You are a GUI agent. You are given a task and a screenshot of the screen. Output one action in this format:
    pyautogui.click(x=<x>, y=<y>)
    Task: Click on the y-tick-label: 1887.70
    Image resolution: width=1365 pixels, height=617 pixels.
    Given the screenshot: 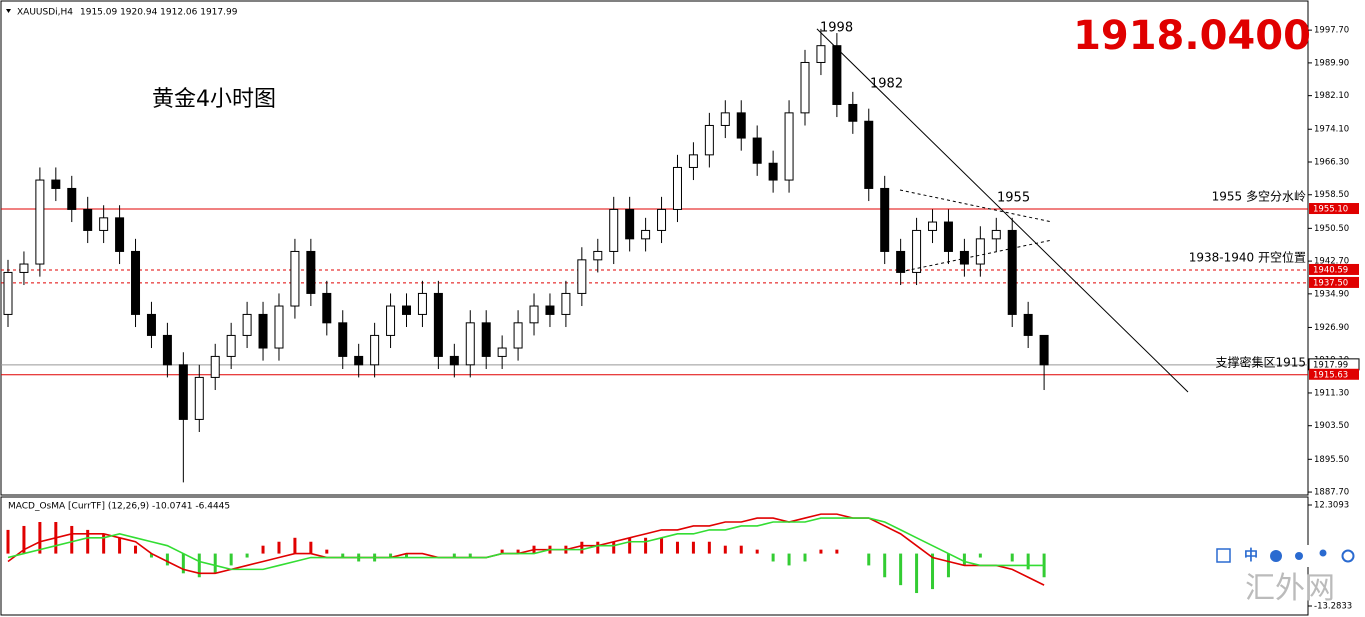 What is the action you would take?
    pyautogui.click(x=1331, y=493)
    